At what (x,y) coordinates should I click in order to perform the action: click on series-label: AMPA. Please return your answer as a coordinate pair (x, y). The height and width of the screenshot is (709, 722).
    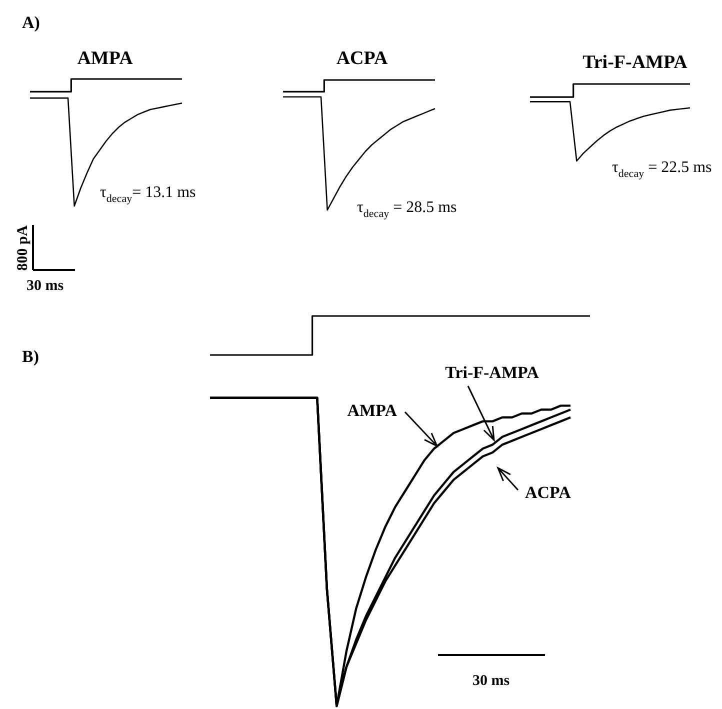
    Looking at the image, I should click on (372, 410).